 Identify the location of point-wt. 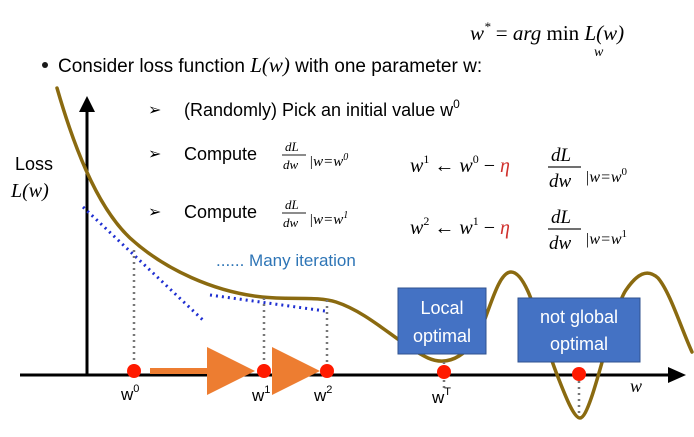
(444, 372).